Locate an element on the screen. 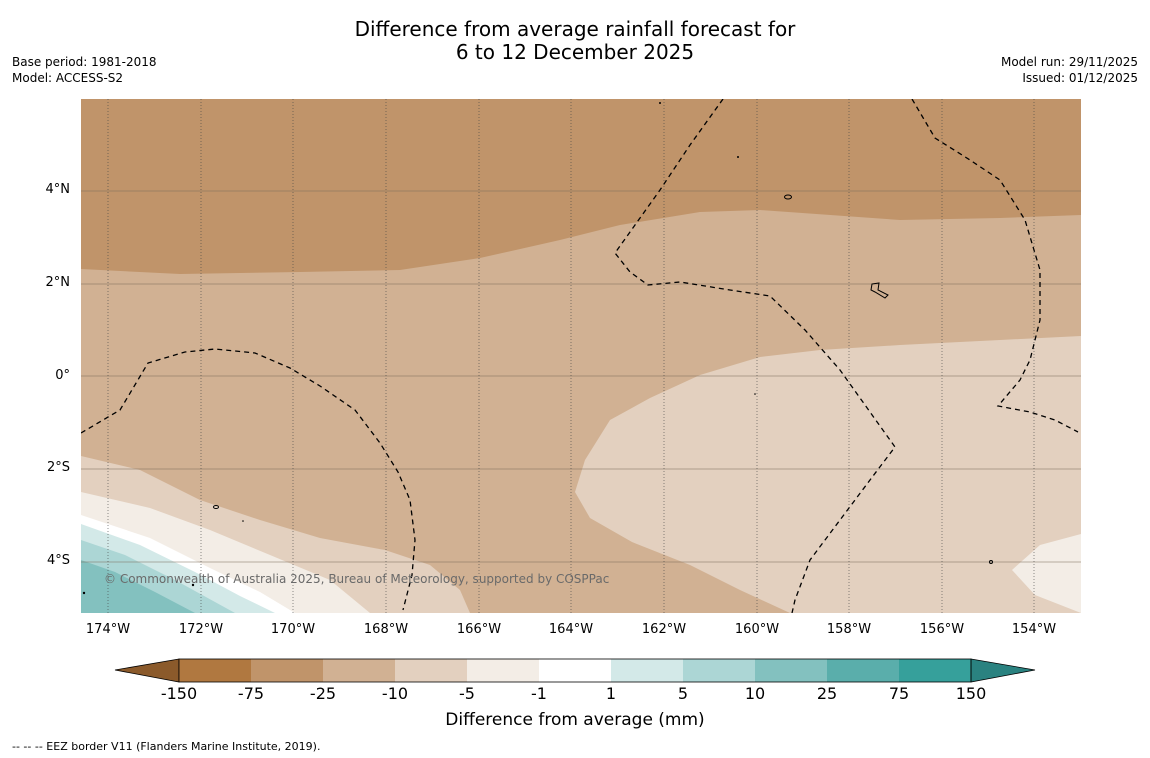  lon-label-172w: 172°W is located at coordinates (201, 629).